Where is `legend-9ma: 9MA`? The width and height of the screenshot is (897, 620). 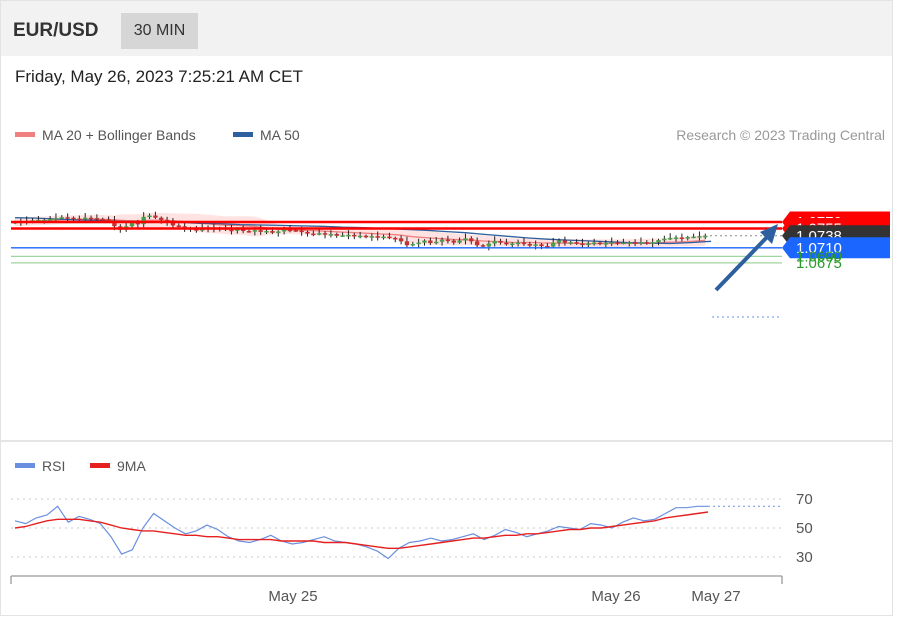 legend-9ma: 9MA is located at coordinates (118, 466).